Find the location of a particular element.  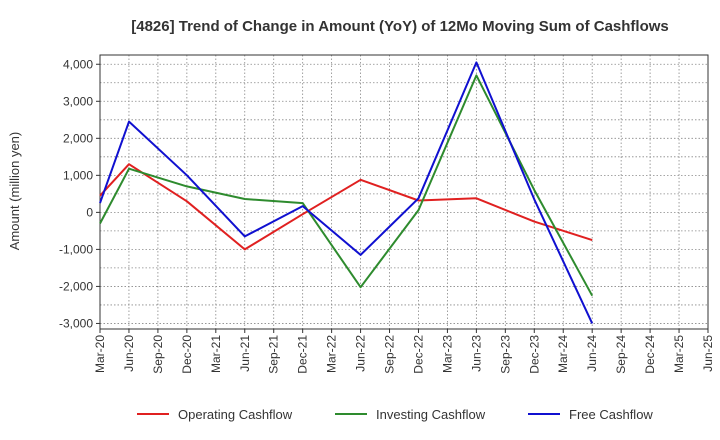

x-tick-label: Jun-25 is located at coordinates (708, 353).